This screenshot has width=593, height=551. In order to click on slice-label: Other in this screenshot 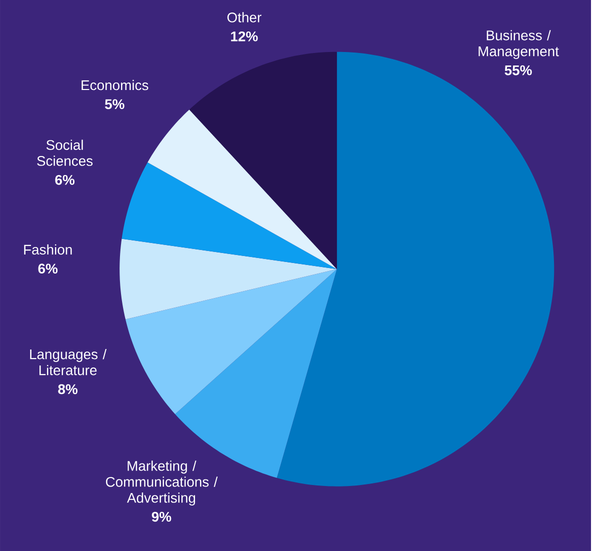, I will do `click(244, 17)`.